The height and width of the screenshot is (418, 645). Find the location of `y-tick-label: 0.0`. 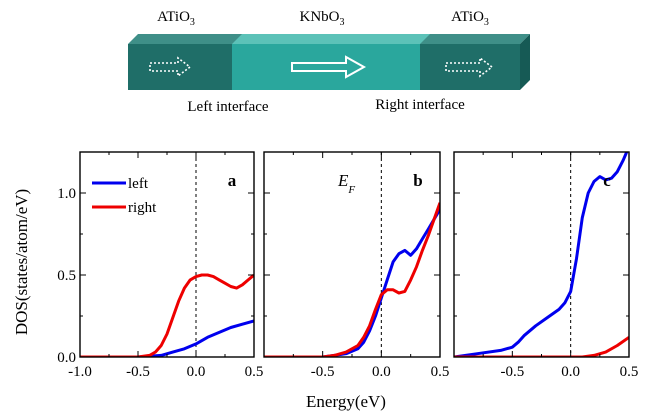

y-tick-label: 0.0 is located at coordinates (66, 358).